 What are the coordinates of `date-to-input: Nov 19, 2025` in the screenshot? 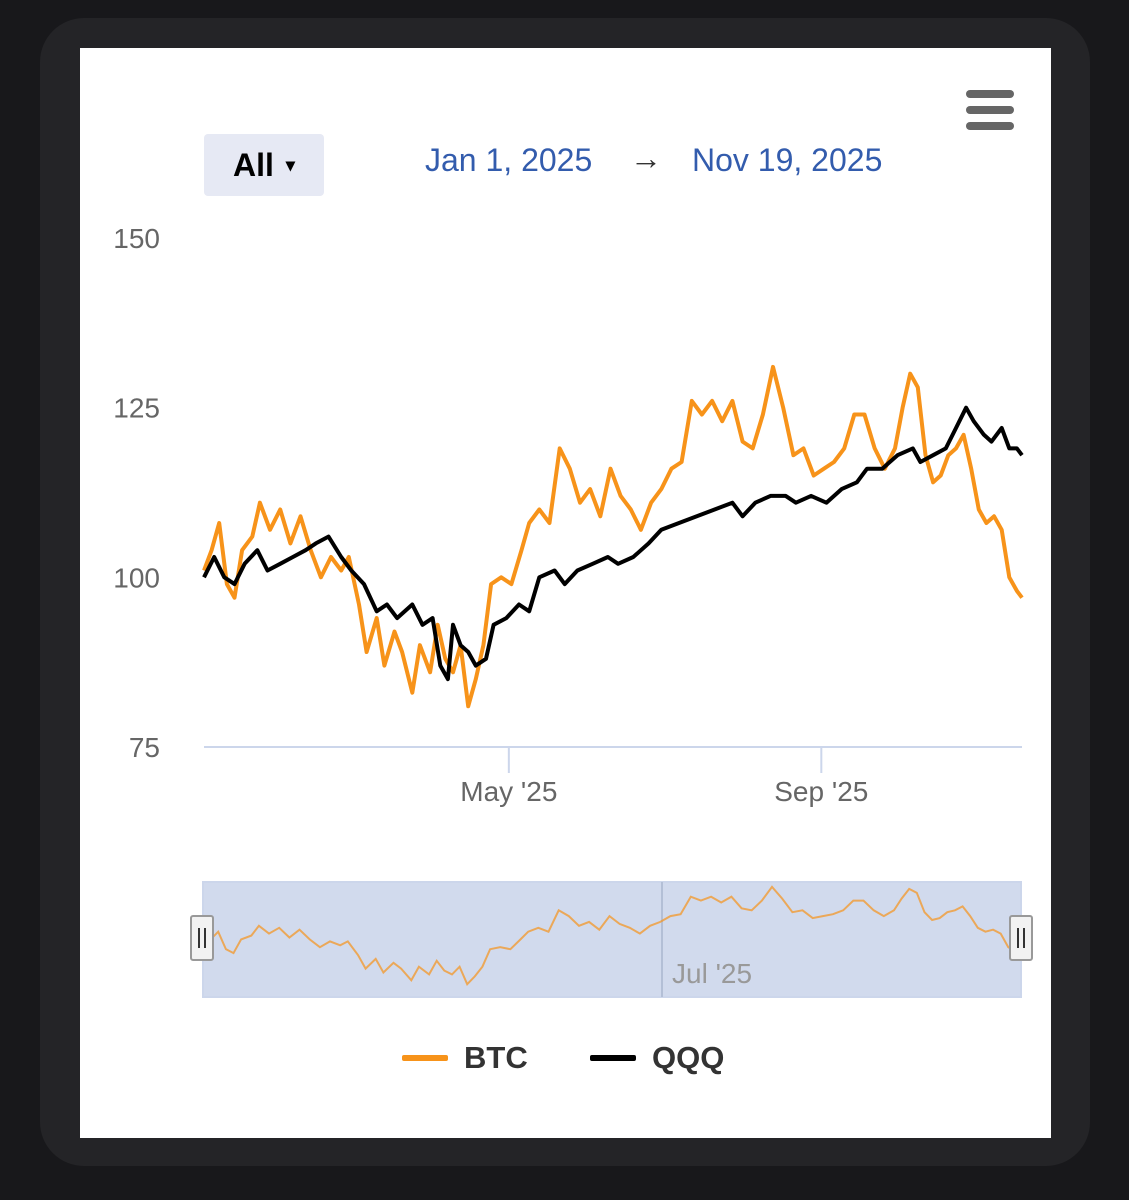 It's located at (787, 160).